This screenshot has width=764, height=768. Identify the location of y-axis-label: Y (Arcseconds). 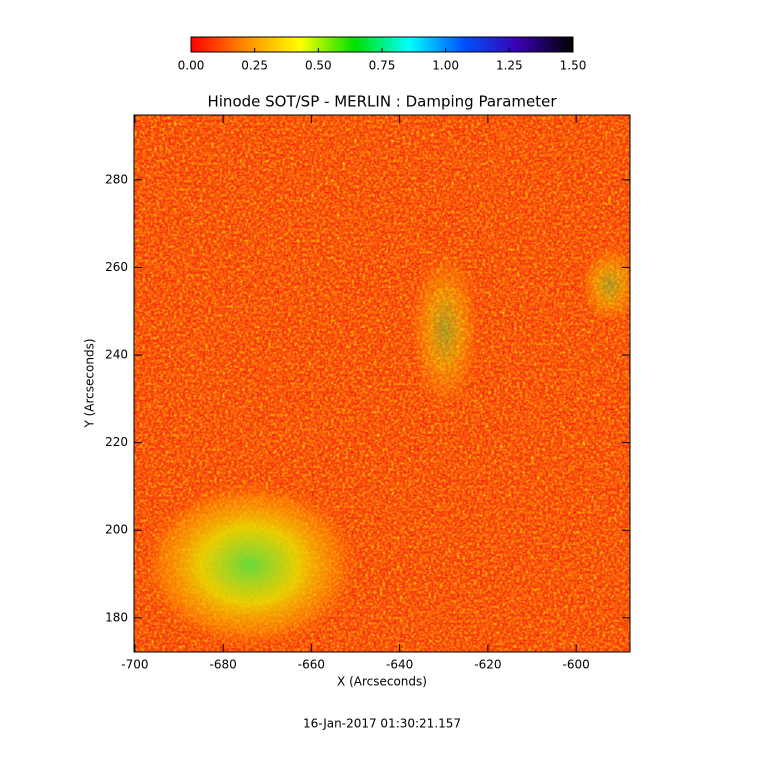
(90, 383).